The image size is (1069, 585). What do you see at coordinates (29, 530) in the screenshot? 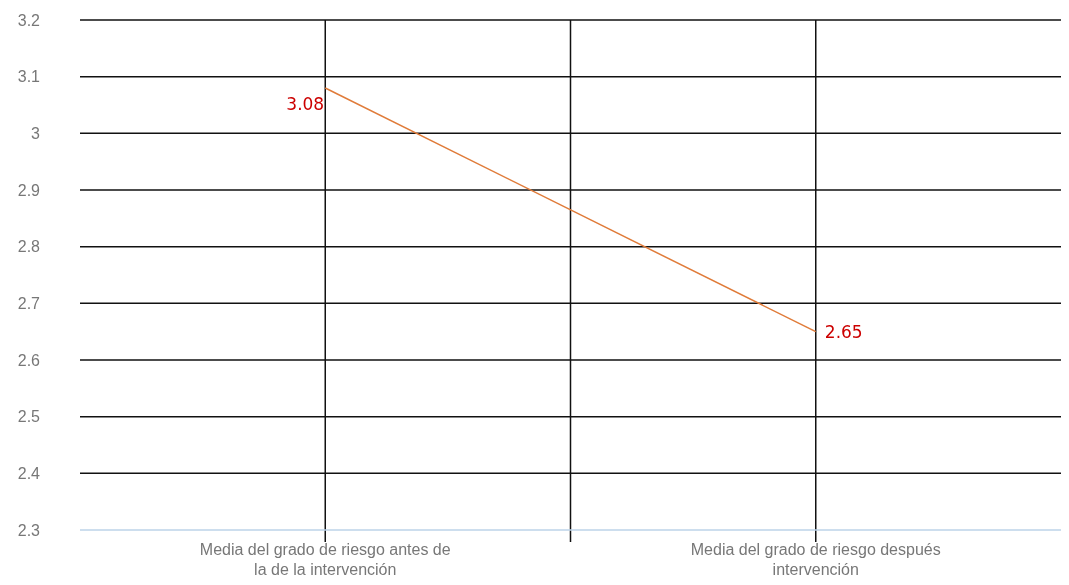
I see `y-tick-label: 2.3` at bounding box center [29, 530].